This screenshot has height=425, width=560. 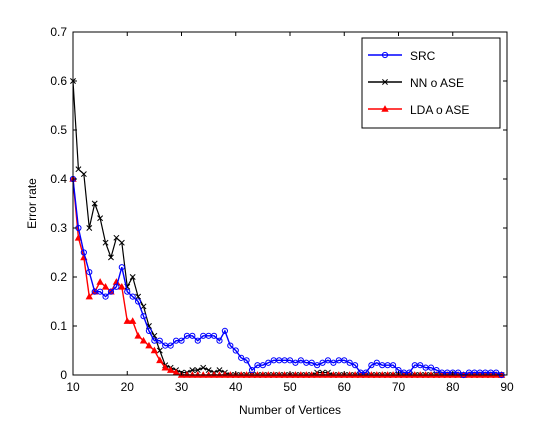 What do you see at coordinates (236, 387) in the screenshot?
I see `x-tick-label: 40` at bounding box center [236, 387].